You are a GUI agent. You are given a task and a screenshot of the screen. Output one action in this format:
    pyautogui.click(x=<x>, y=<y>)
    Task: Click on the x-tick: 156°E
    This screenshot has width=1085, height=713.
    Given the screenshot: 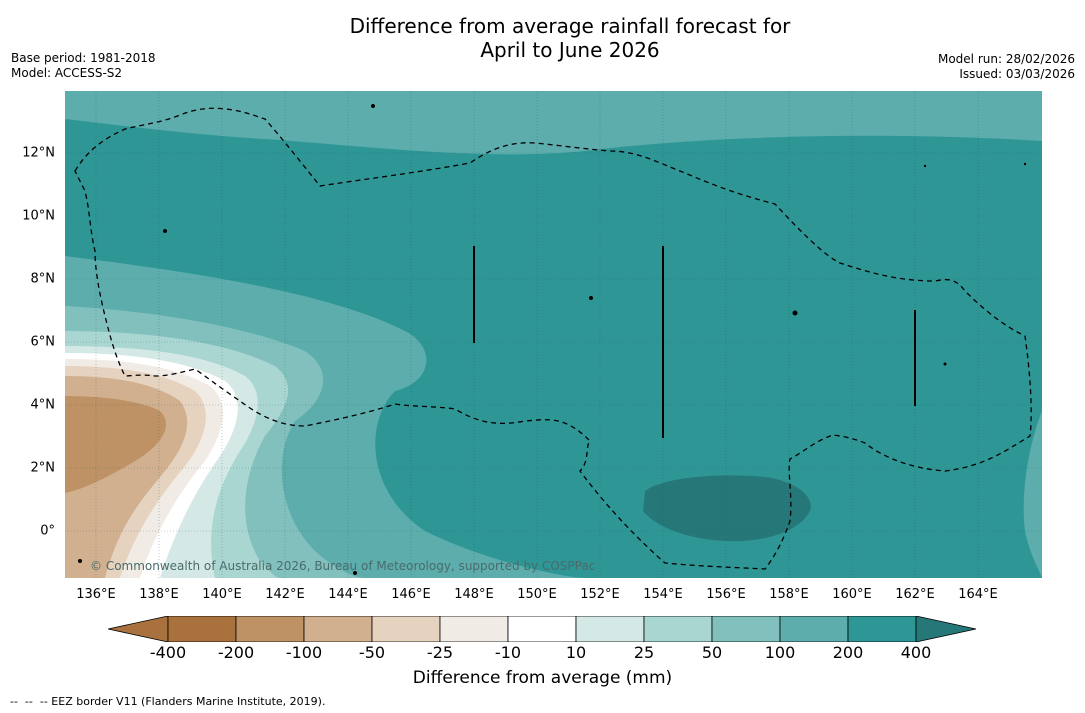 What is the action you would take?
    pyautogui.click(x=726, y=594)
    